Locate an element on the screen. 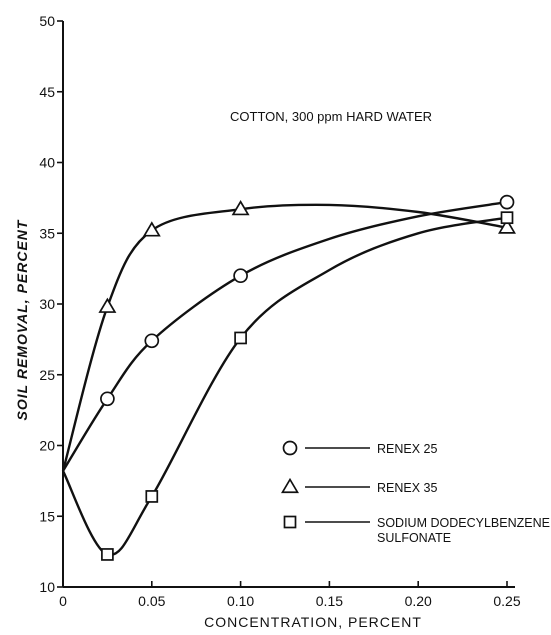  y-tick-label: 10 is located at coordinates (47, 587).